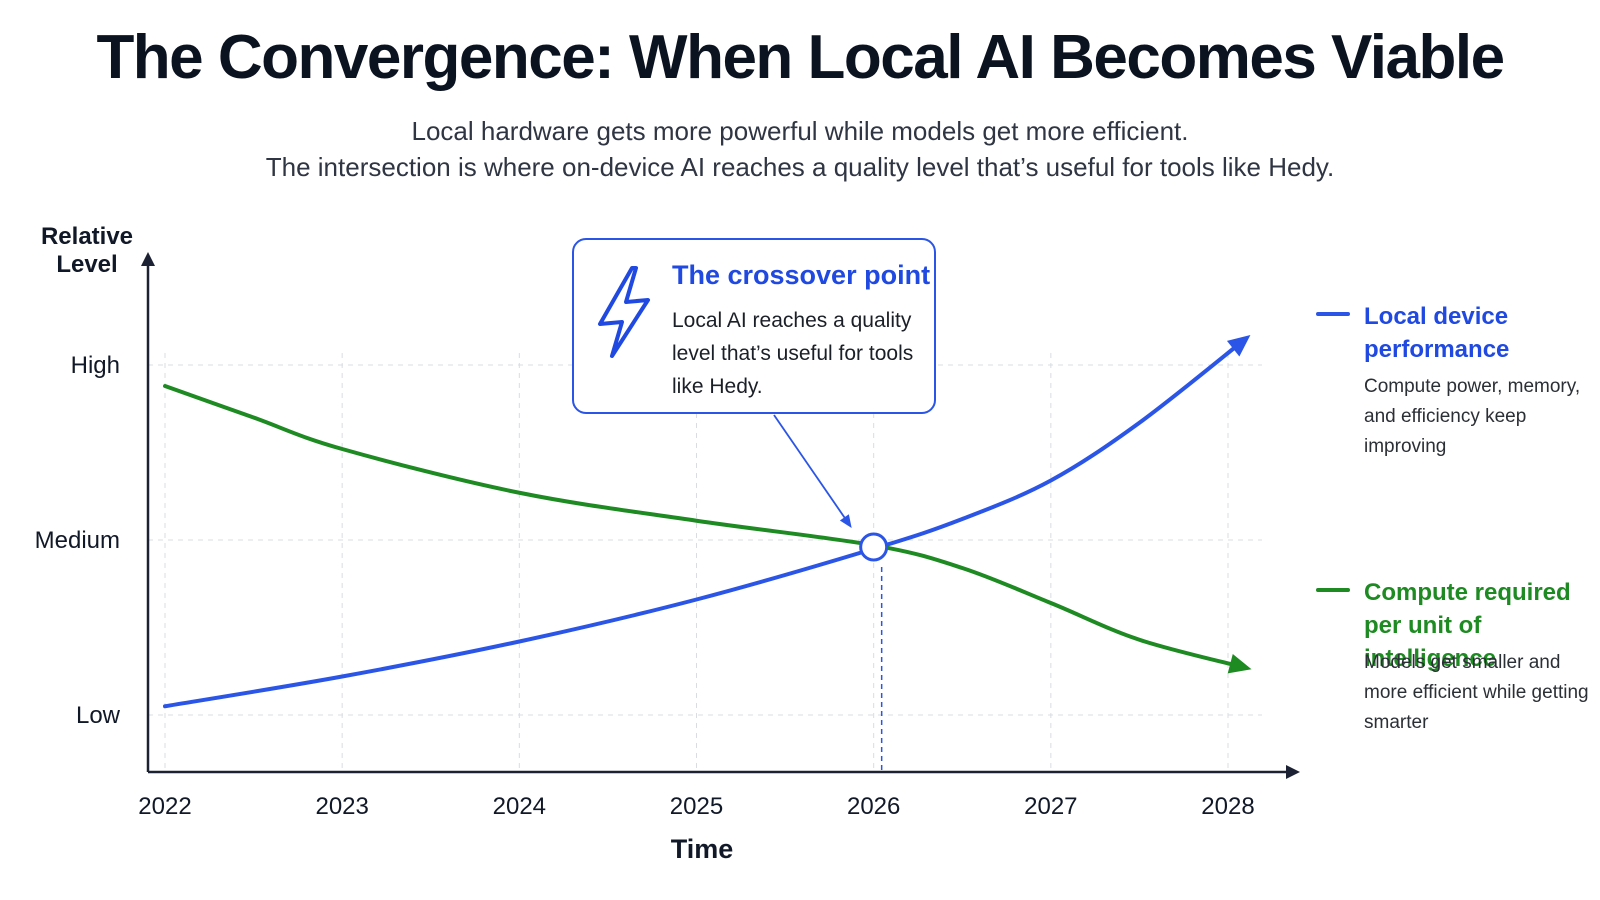 Image resolution: width=1600 pixels, height=900 pixels. What do you see at coordinates (696, 806) in the screenshot?
I see `x-tick-label: 2025` at bounding box center [696, 806].